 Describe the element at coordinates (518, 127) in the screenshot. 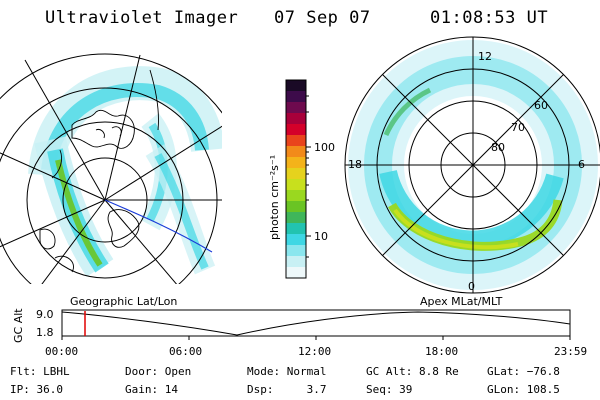

I see `apex-lat-70: 70` at that location.